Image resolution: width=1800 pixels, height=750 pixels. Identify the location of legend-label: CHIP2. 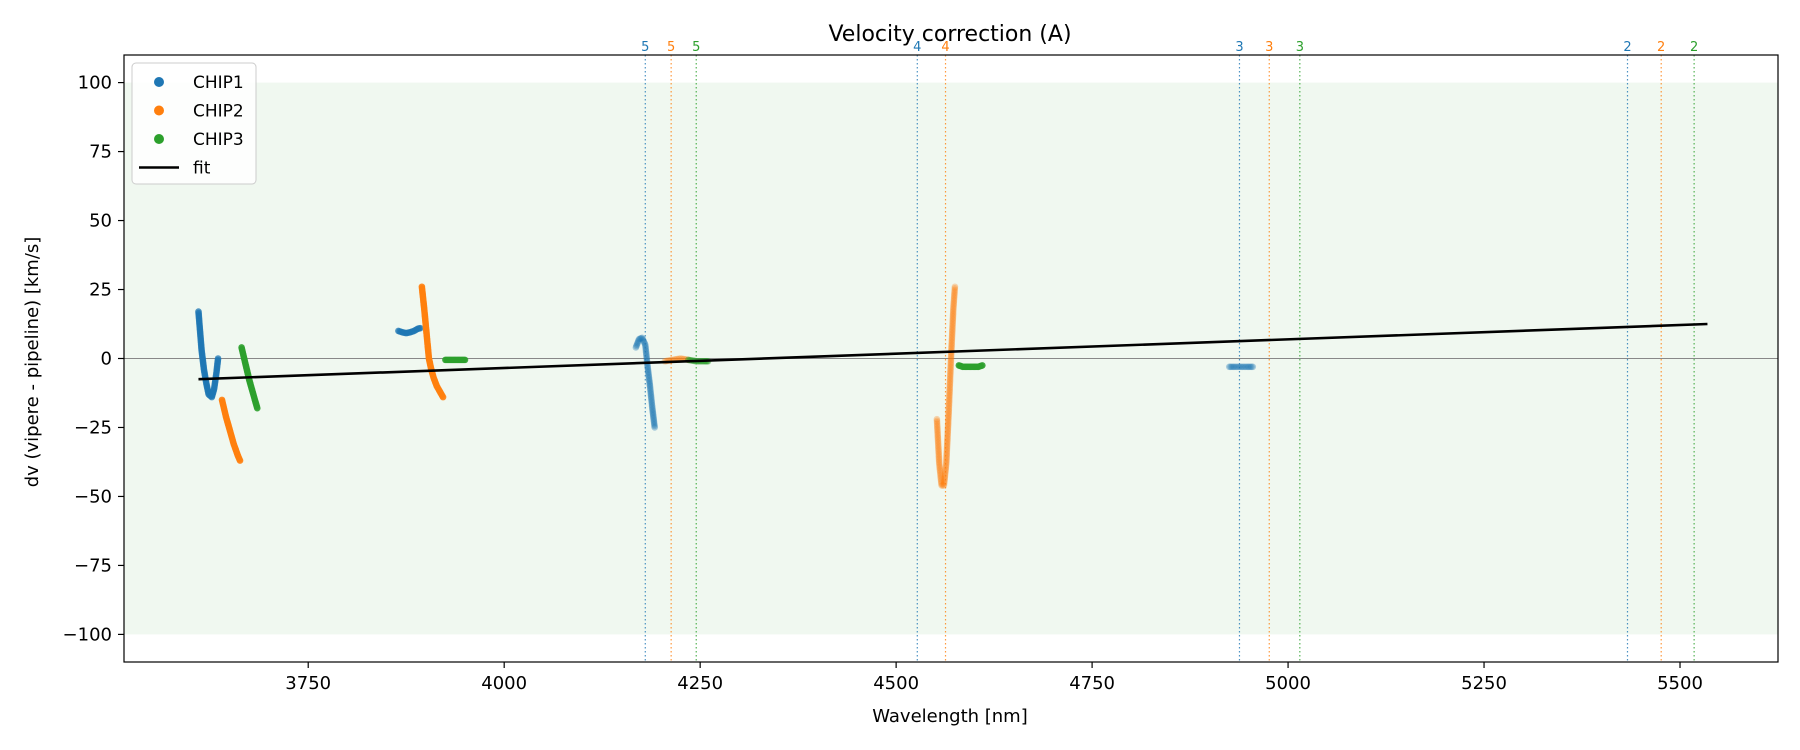
(218, 112).